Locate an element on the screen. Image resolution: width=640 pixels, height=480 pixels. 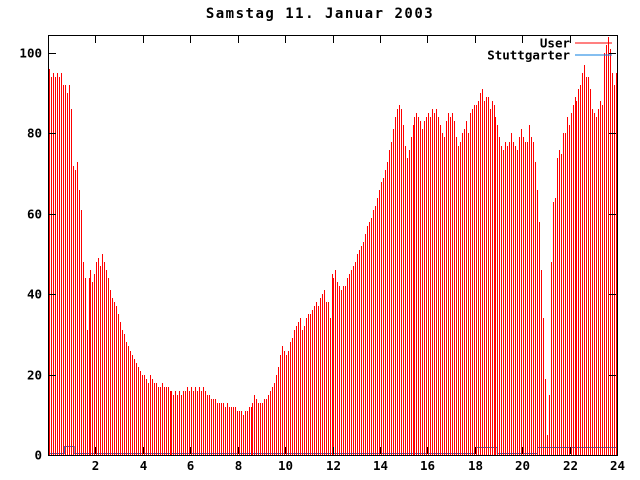
y-tick-label: 0 is located at coordinates (38, 455).